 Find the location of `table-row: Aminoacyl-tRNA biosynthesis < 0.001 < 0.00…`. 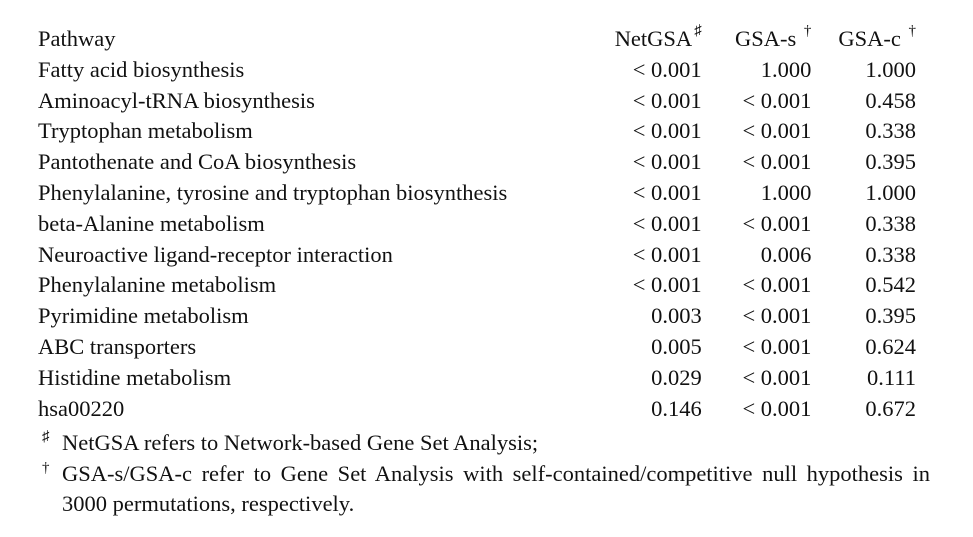

table-row: Aminoacyl-tRNA biosynthesis < 0.001 < 0.00… is located at coordinates (483, 101).